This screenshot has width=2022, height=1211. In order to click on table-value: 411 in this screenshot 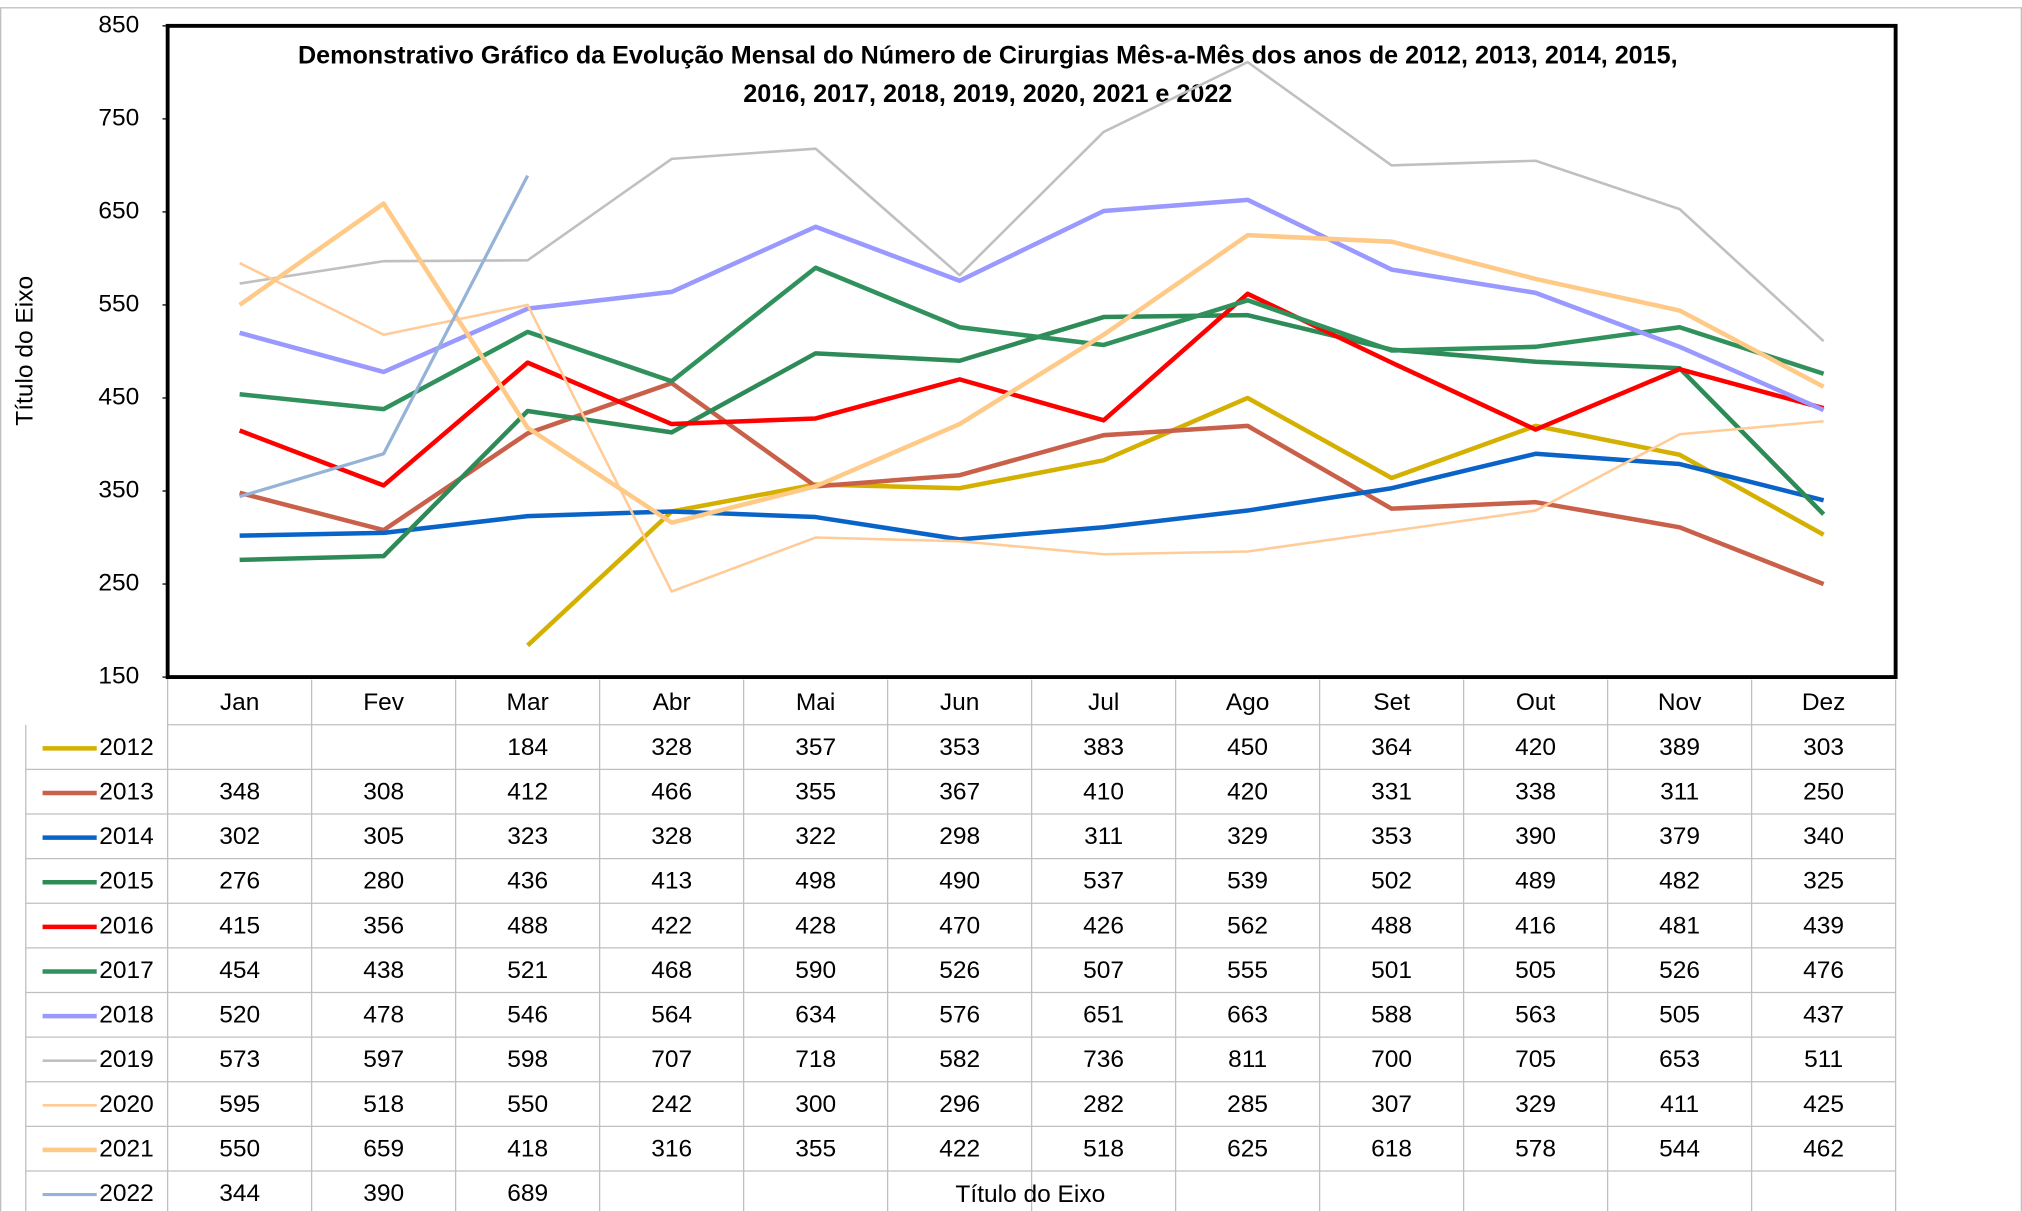, I will do `click(1679, 1104)`.